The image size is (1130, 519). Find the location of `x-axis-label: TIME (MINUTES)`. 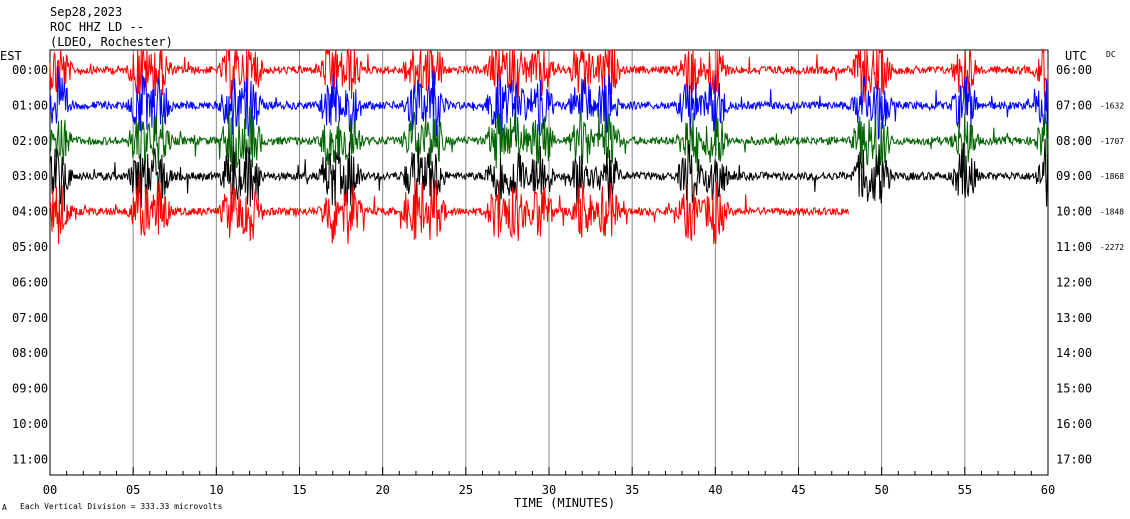

x-axis-label: TIME (MINUTES) is located at coordinates (564, 503).